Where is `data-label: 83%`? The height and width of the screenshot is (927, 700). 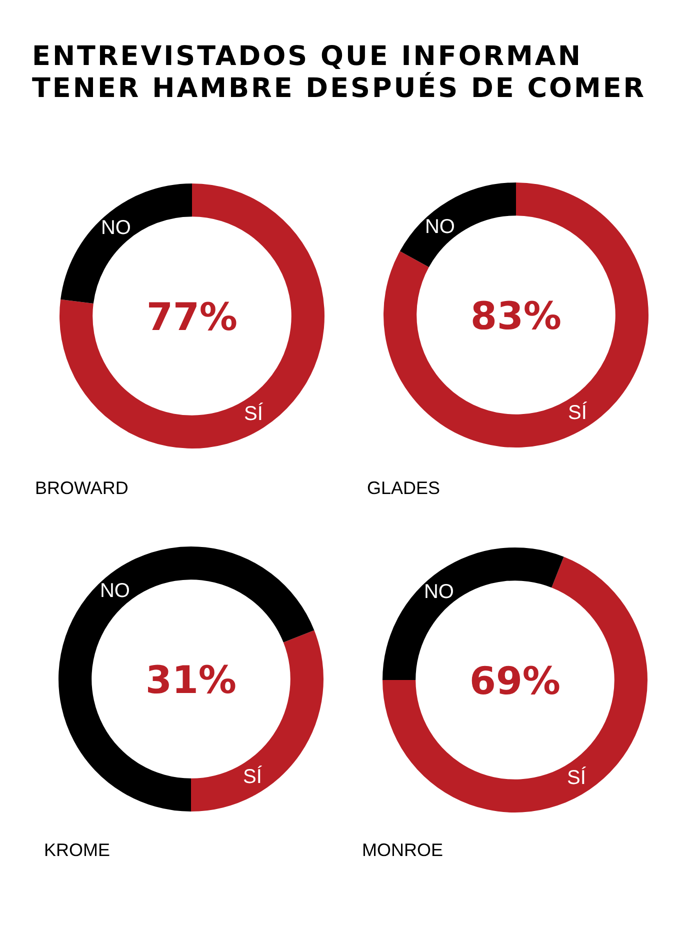 data-label: 83% is located at coordinates (515, 316).